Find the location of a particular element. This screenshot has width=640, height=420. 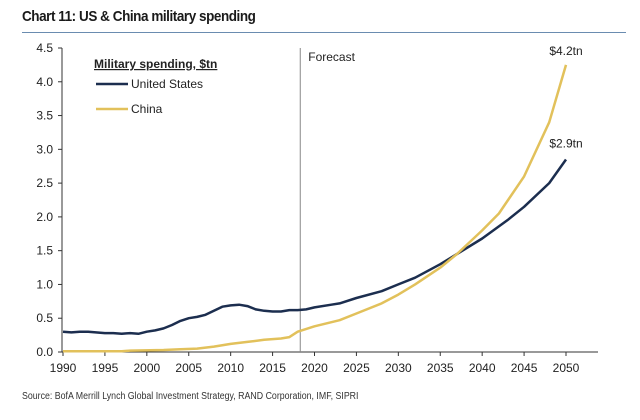

end-value-label: $2.9tn is located at coordinates (565, 143).